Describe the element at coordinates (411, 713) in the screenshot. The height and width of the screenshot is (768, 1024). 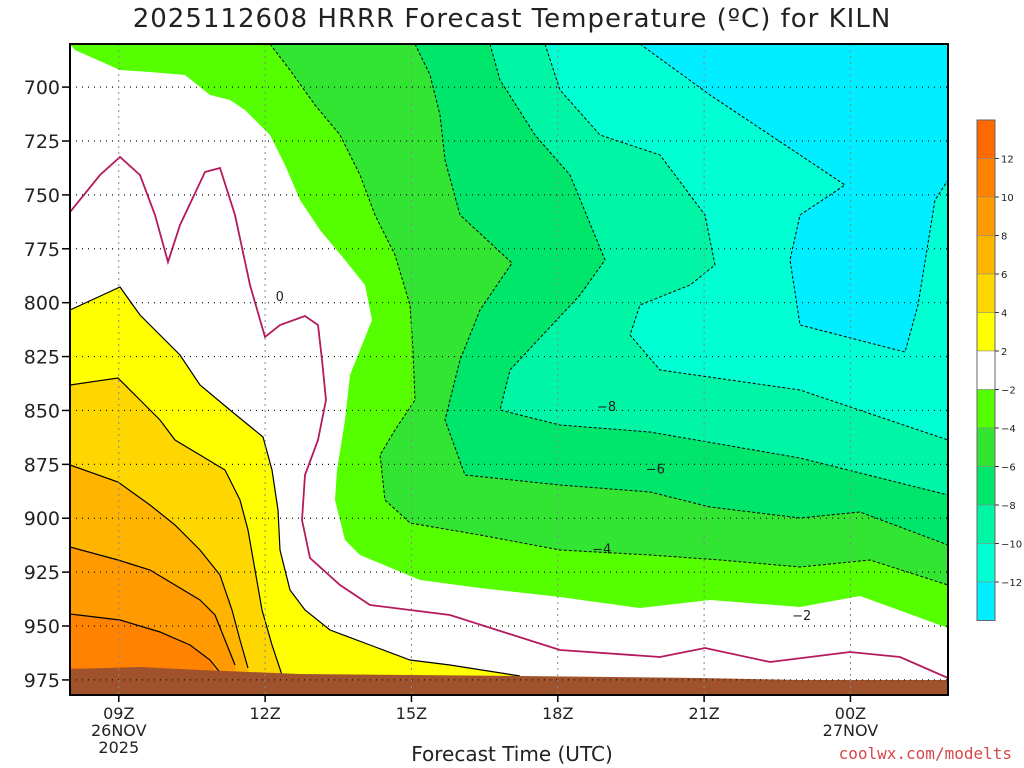
I see `x-tick-label: 15Z` at that location.